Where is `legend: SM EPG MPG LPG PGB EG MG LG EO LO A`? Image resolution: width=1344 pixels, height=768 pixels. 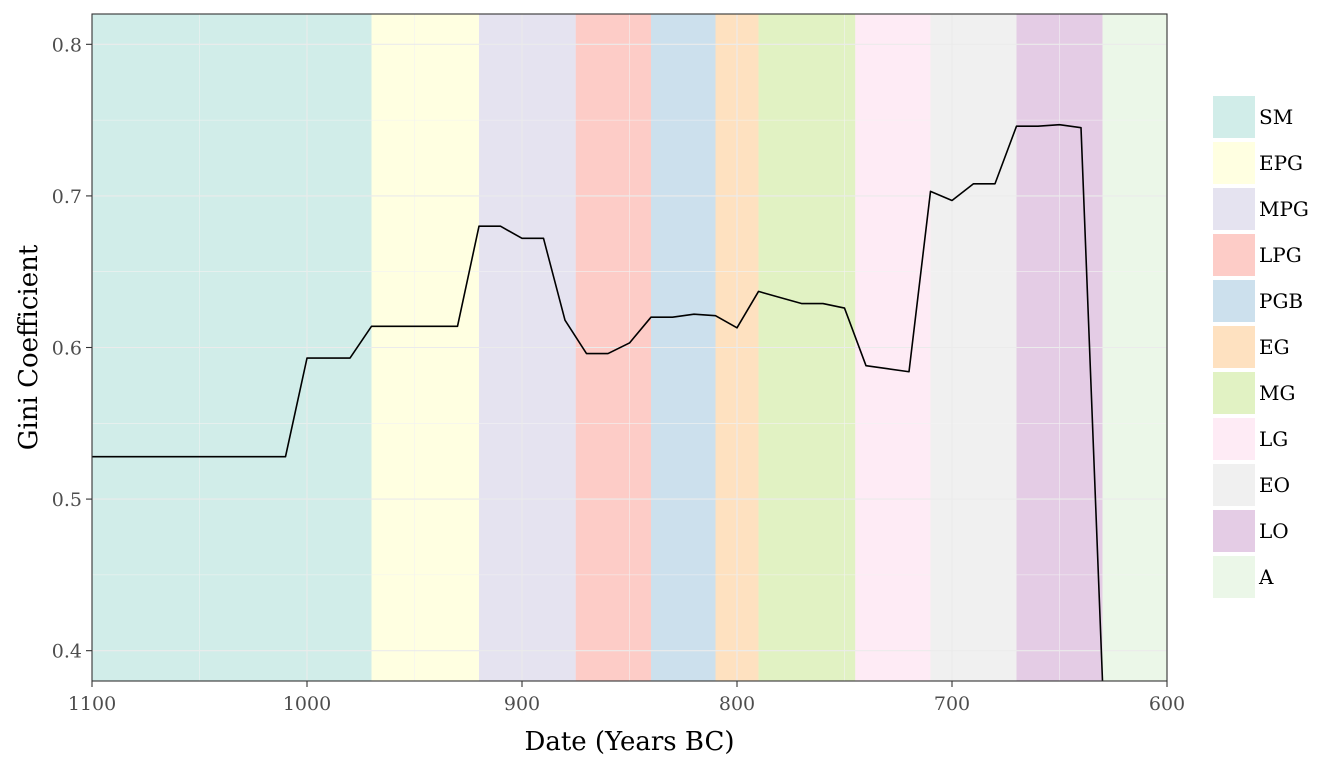 legend: SM EPG MPG LPG PGB EG MG LG EO LO A is located at coordinates (1261, 347).